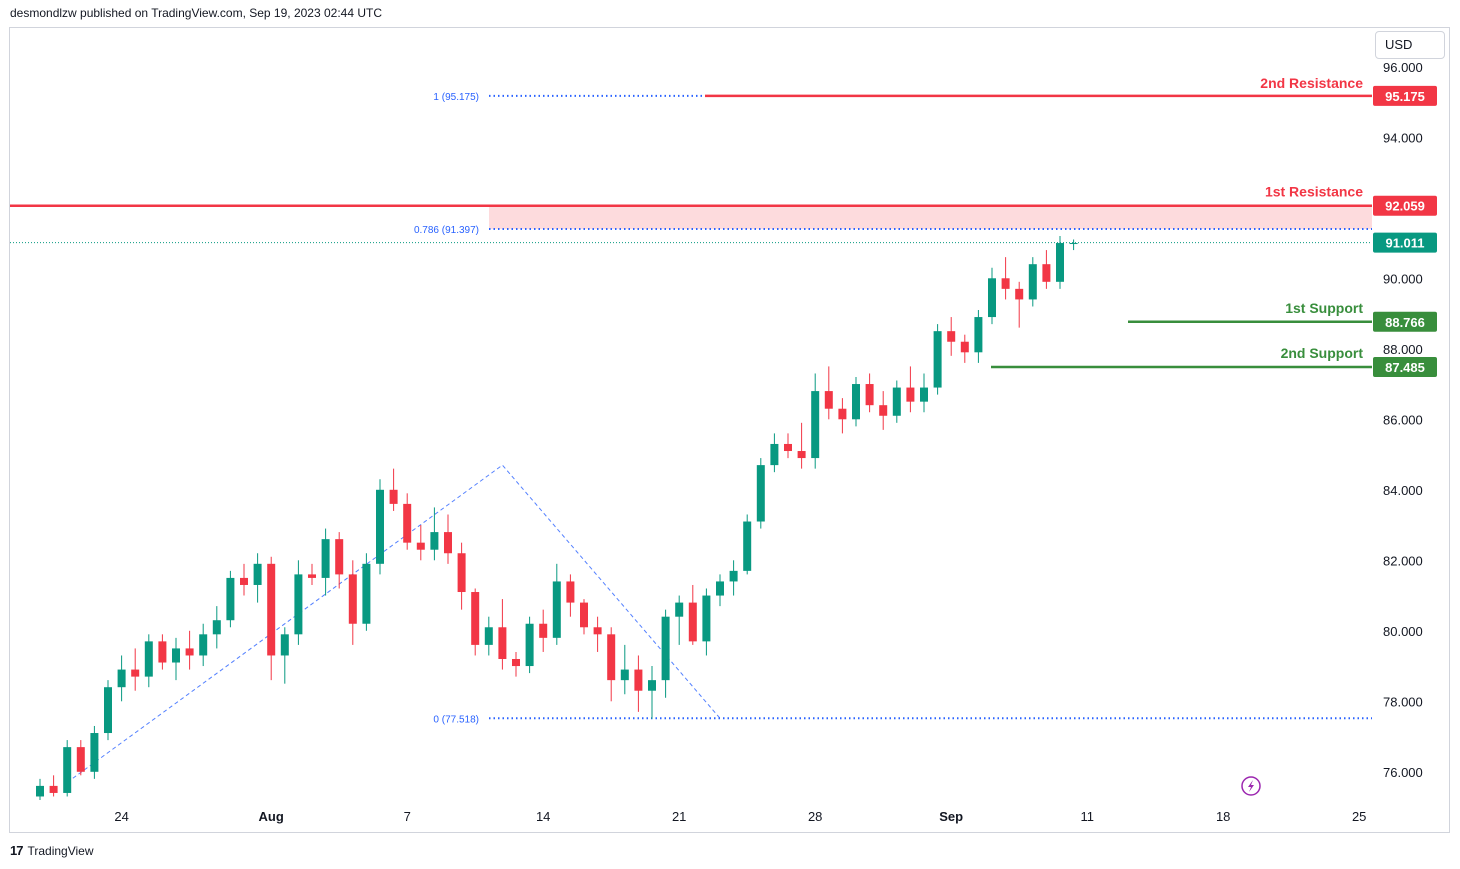 The image size is (1460, 869). I want to click on level-price-label: 88.766, so click(1405, 322).